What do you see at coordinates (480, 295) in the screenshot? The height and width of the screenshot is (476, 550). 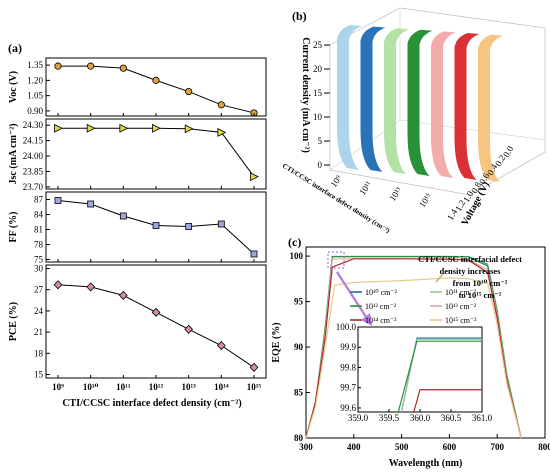 I see `annotation-line: to 10¹⁵ cm⁻²` at bounding box center [480, 295].